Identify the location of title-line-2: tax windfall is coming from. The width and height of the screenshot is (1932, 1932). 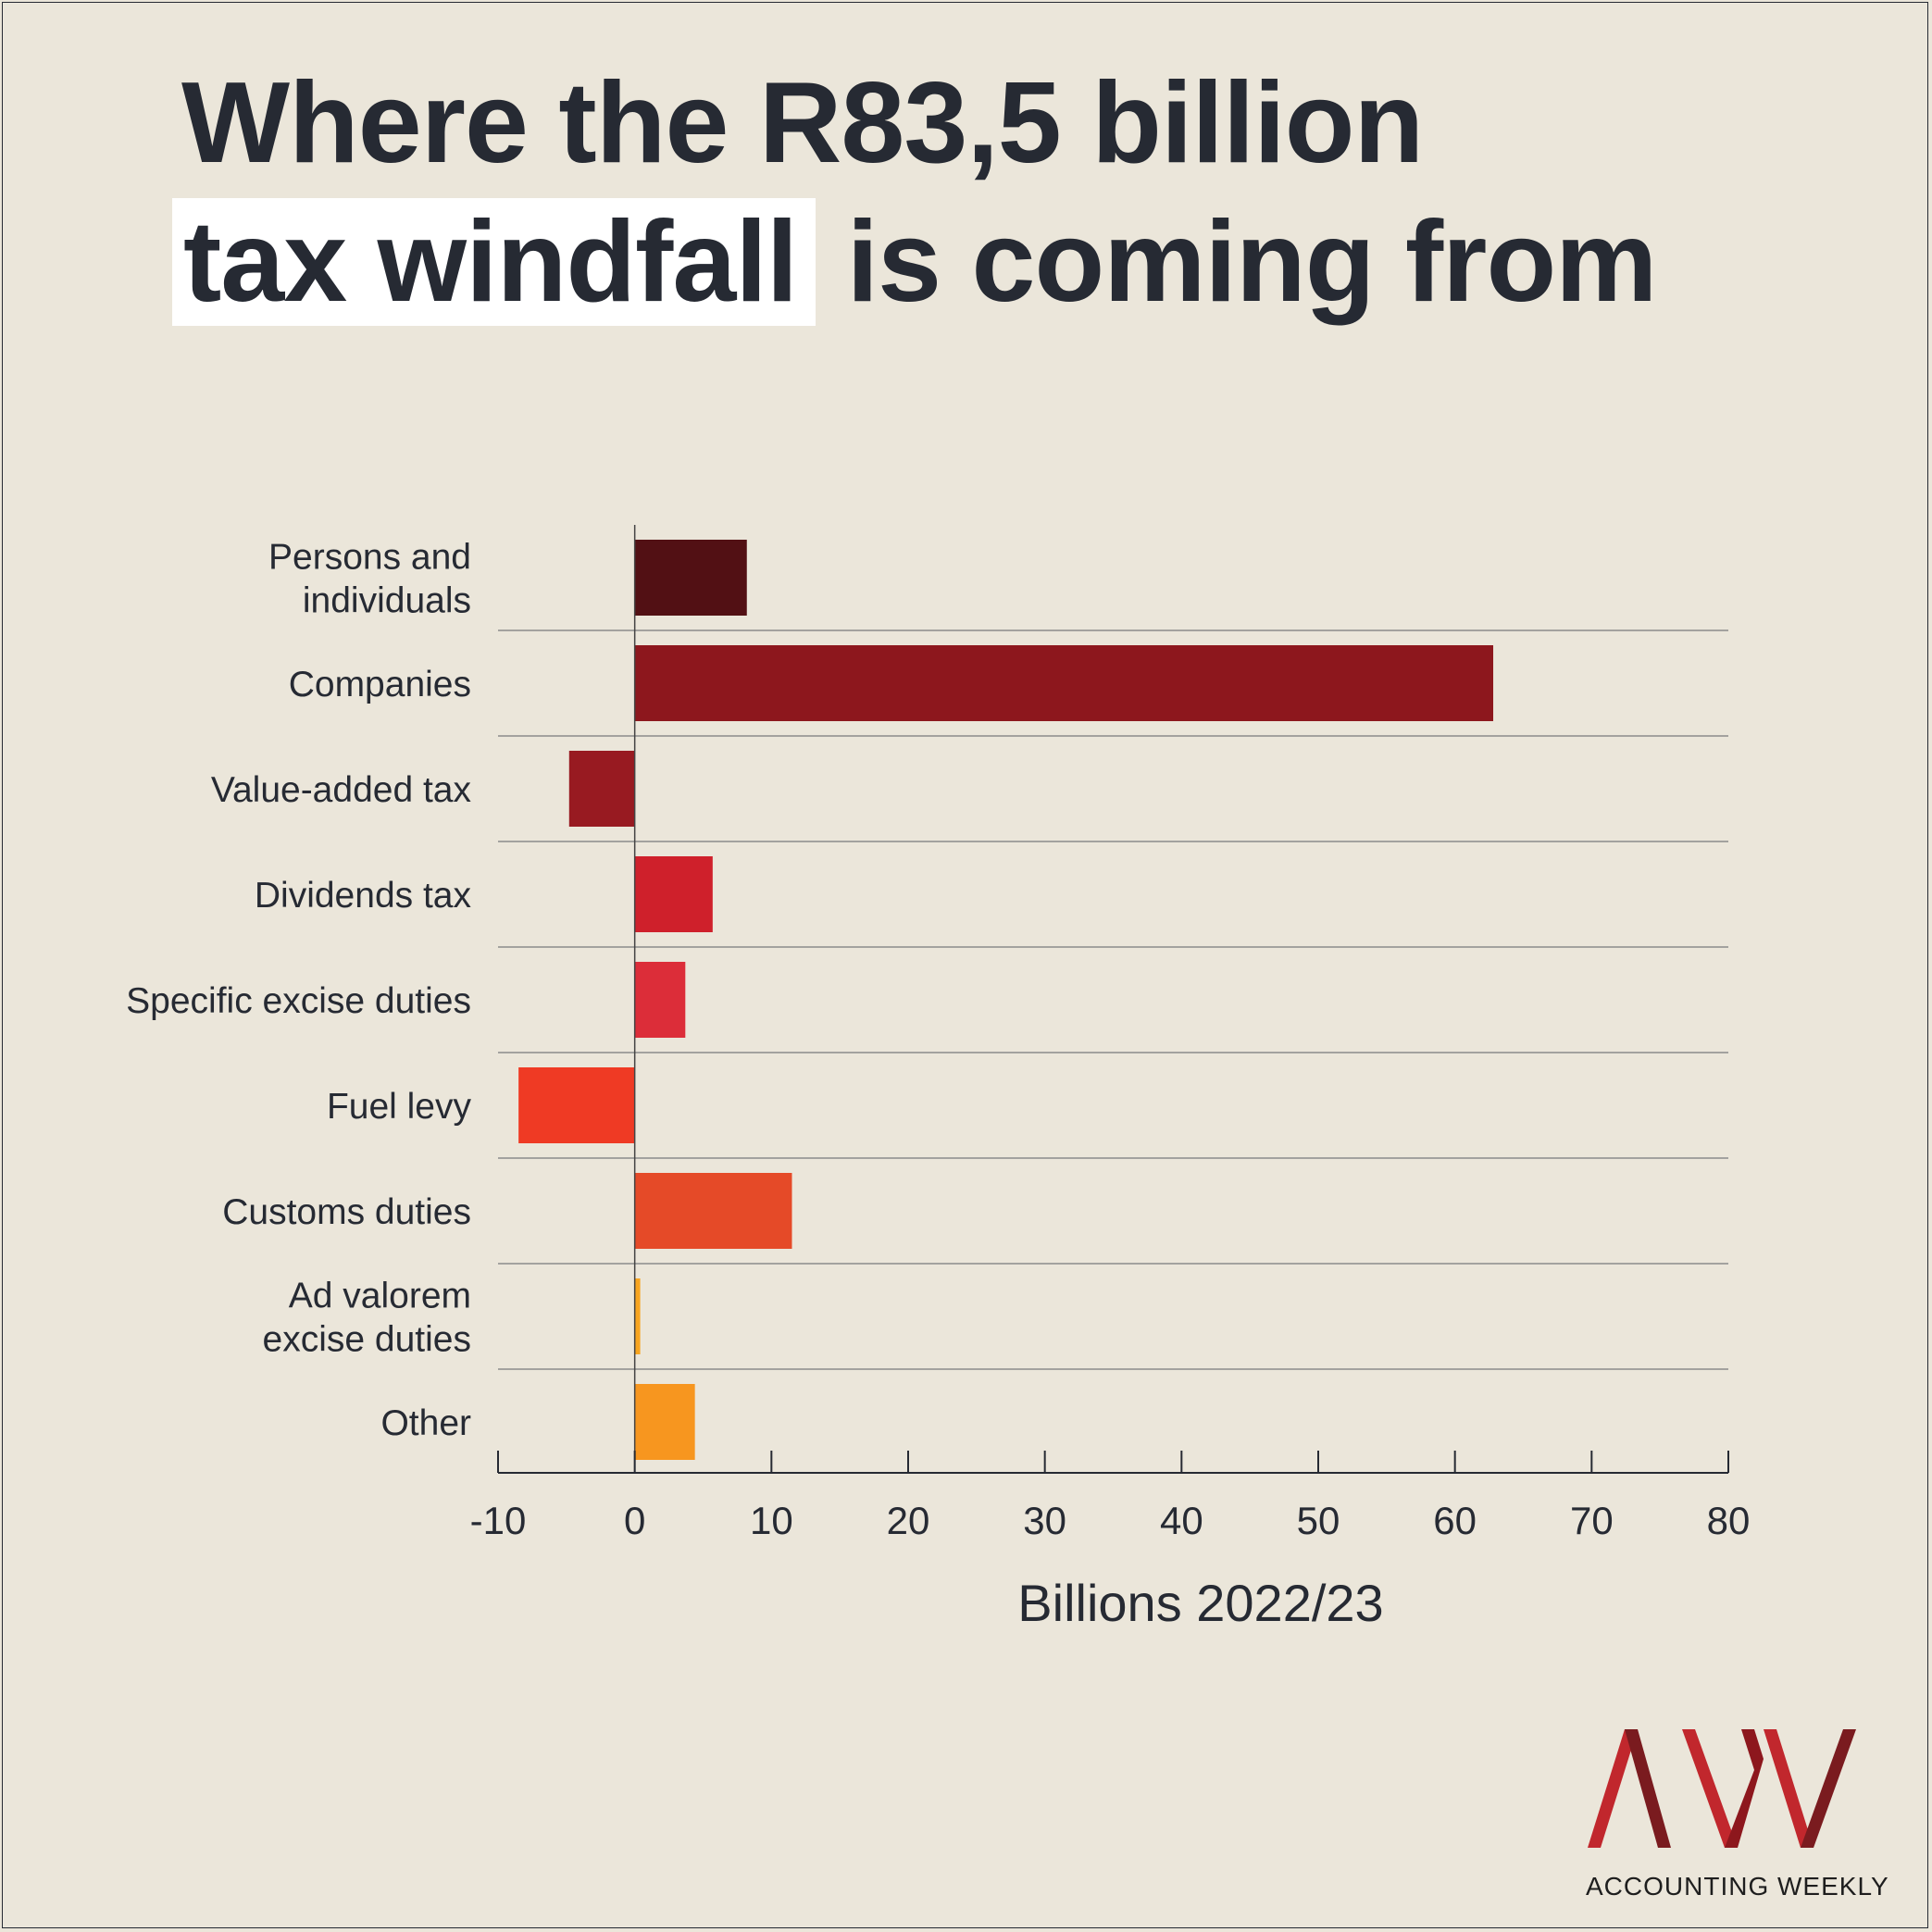
(915, 262).